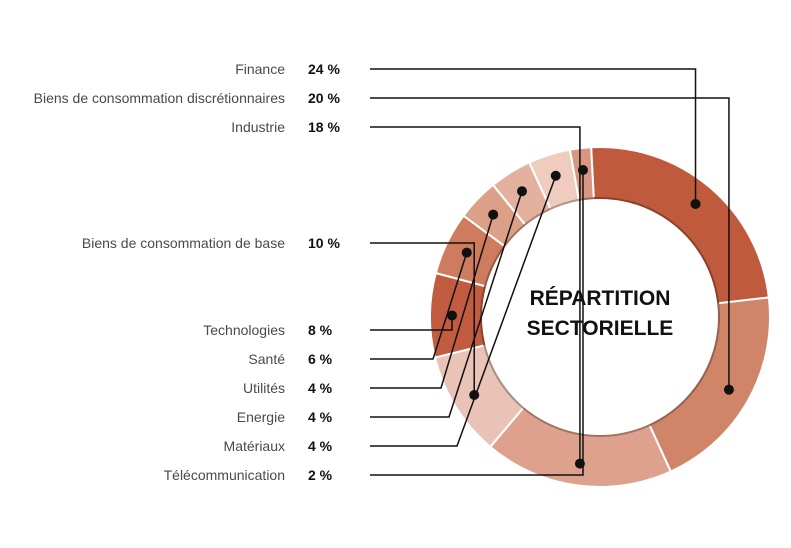 This screenshot has width=791, height=548. I want to click on value-industrie: 18 %, so click(324, 127).